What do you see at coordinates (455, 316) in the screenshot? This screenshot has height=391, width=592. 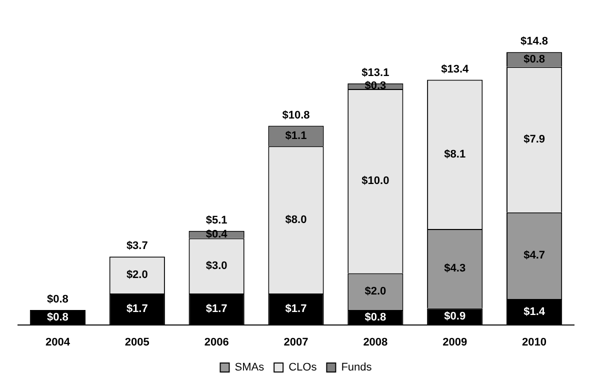 I see `data-label: $0.9` at bounding box center [455, 316].